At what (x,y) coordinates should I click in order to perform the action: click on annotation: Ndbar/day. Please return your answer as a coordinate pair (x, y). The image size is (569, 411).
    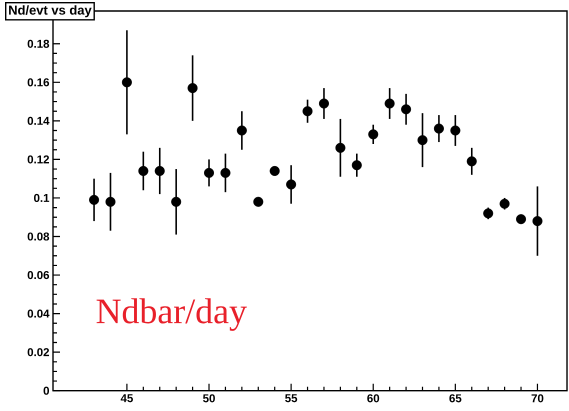
    Looking at the image, I should click on (171, 314).